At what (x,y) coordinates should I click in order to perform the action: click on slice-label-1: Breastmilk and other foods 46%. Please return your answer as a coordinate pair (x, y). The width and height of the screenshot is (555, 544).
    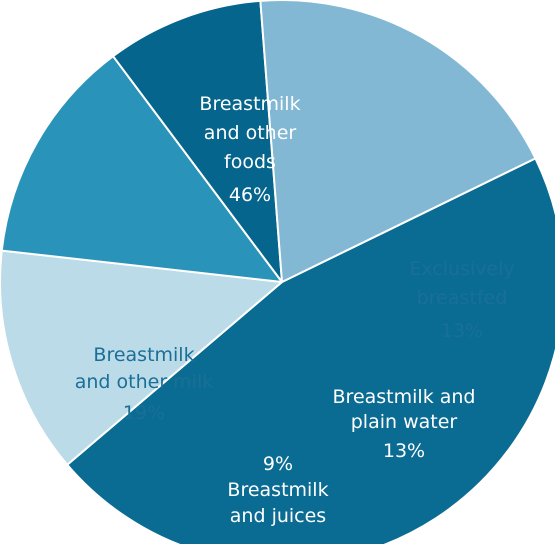
    Looking at the image, I should click on (249, 149).